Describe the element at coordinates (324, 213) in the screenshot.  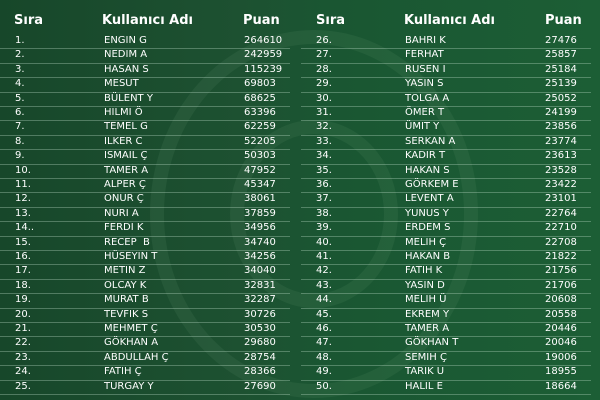
I see `rank-cell: 38.` at that location.